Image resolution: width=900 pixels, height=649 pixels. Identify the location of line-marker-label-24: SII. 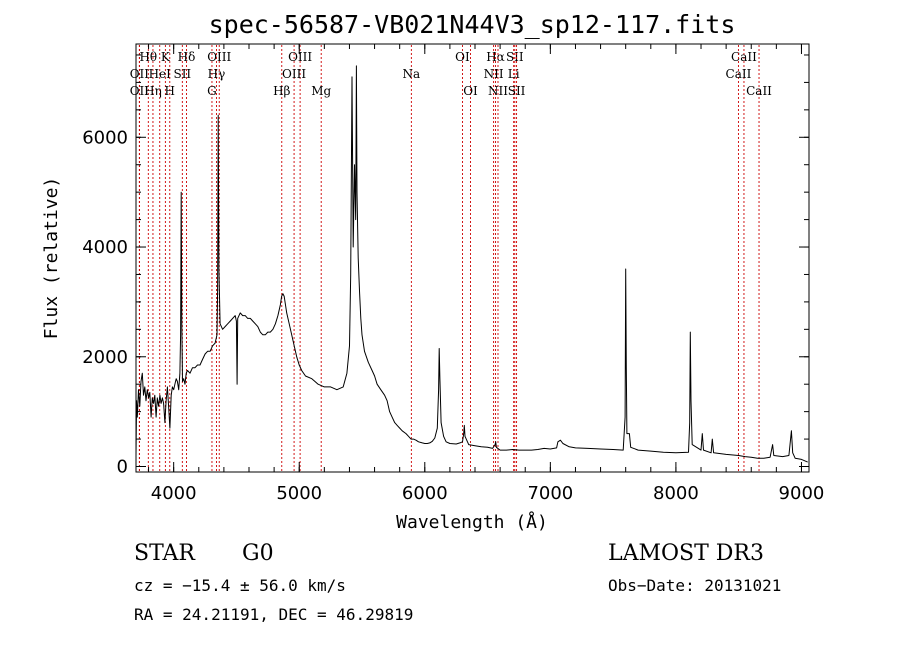
(517, 91).